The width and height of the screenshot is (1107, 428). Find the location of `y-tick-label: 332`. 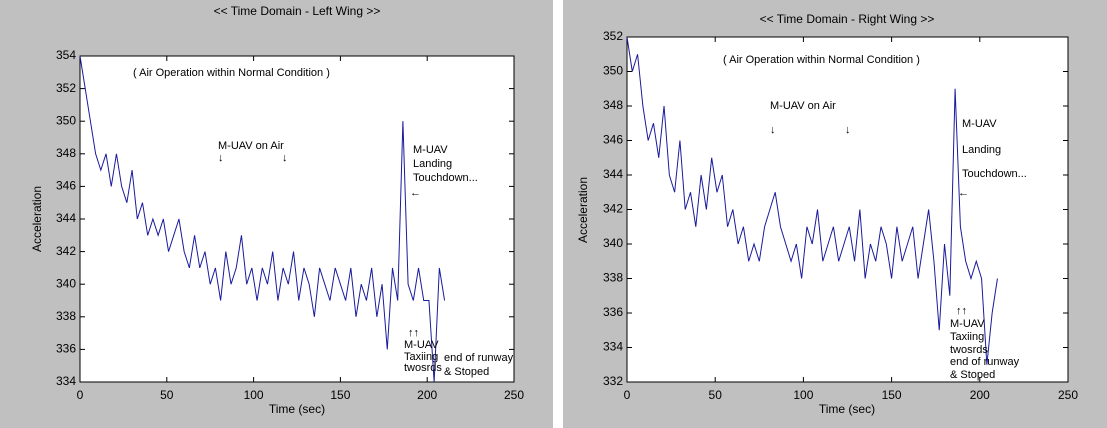

y-tick-label: 332 is located at coordinates (613, 381).